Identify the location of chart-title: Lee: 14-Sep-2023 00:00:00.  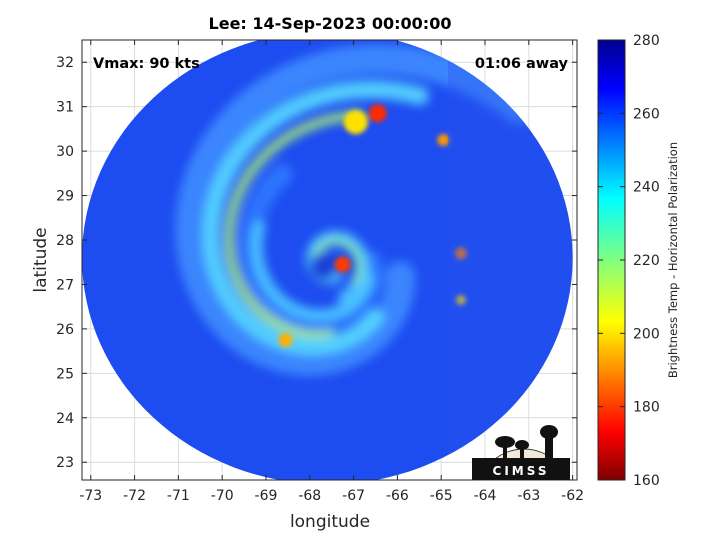
(330, 23).